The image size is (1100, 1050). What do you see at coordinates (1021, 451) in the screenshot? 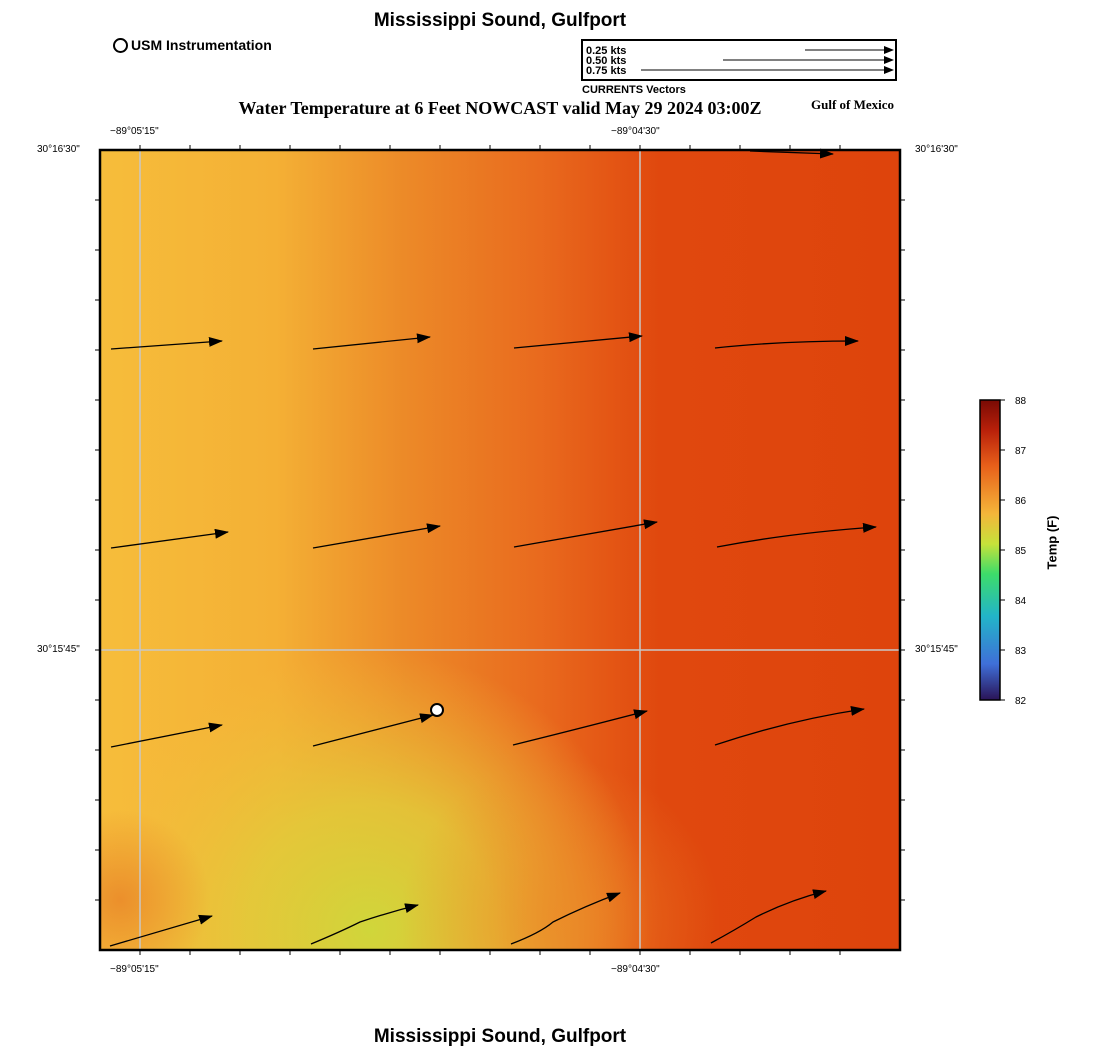
I see `colorbar-tick-label: 87` at bounding box center [1021, 451].